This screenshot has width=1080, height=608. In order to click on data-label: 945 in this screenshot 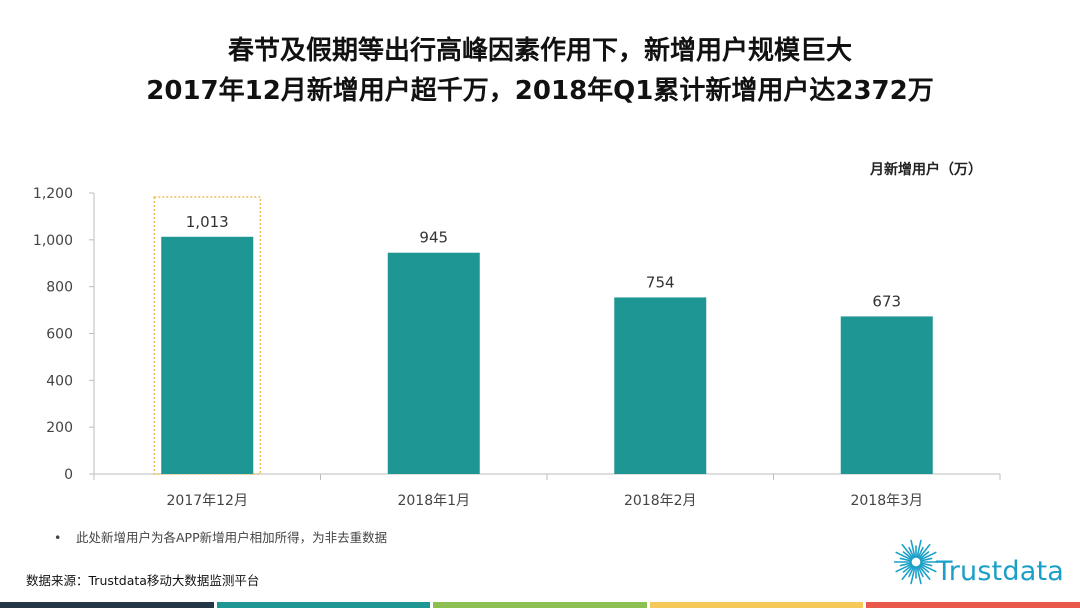, I will do `click(433, 238)`.